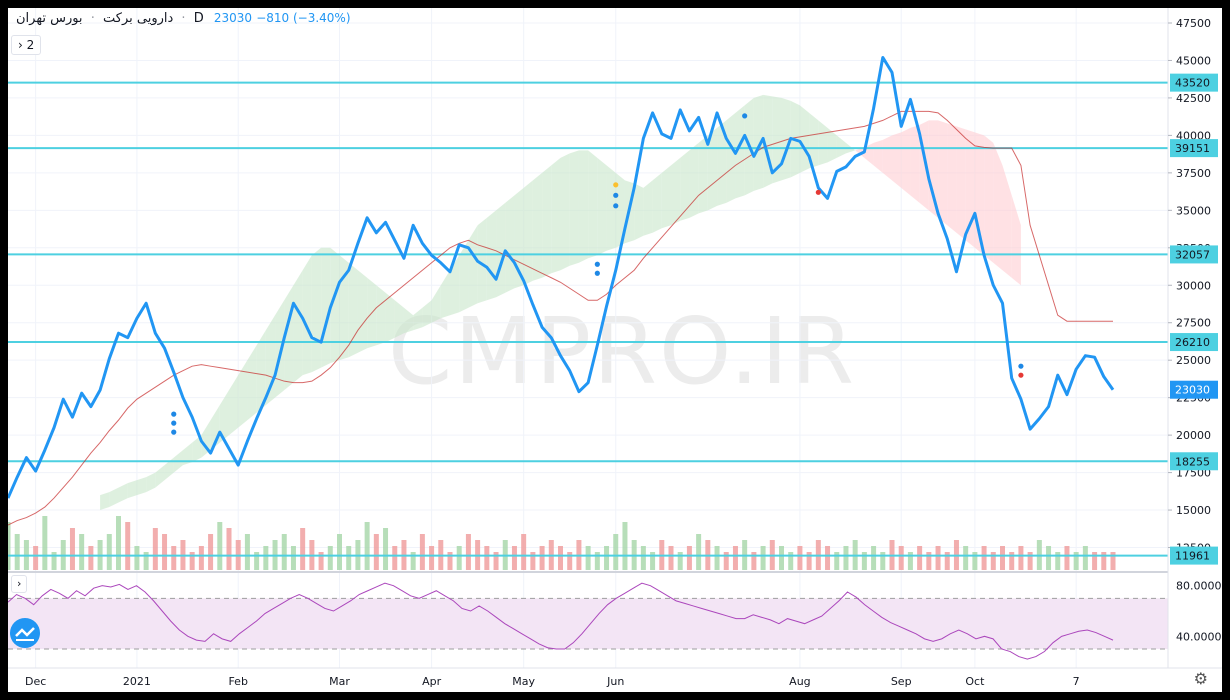  I want to click on time-tick-label: May, so click(523, 681).